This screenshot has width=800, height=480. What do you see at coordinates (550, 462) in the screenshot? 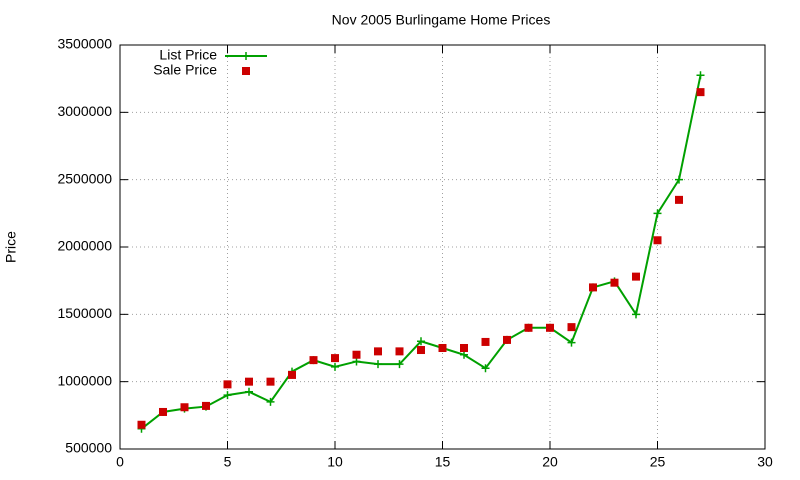
I see `x-tick-label: 20` at bounding box center [550, 462].